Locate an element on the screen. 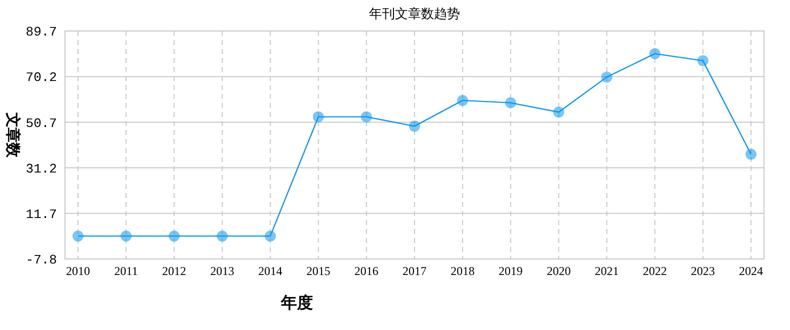 This screenshot has width=790, height=330. y-tick-label: 11.7 is located at coordinates (41, 214).